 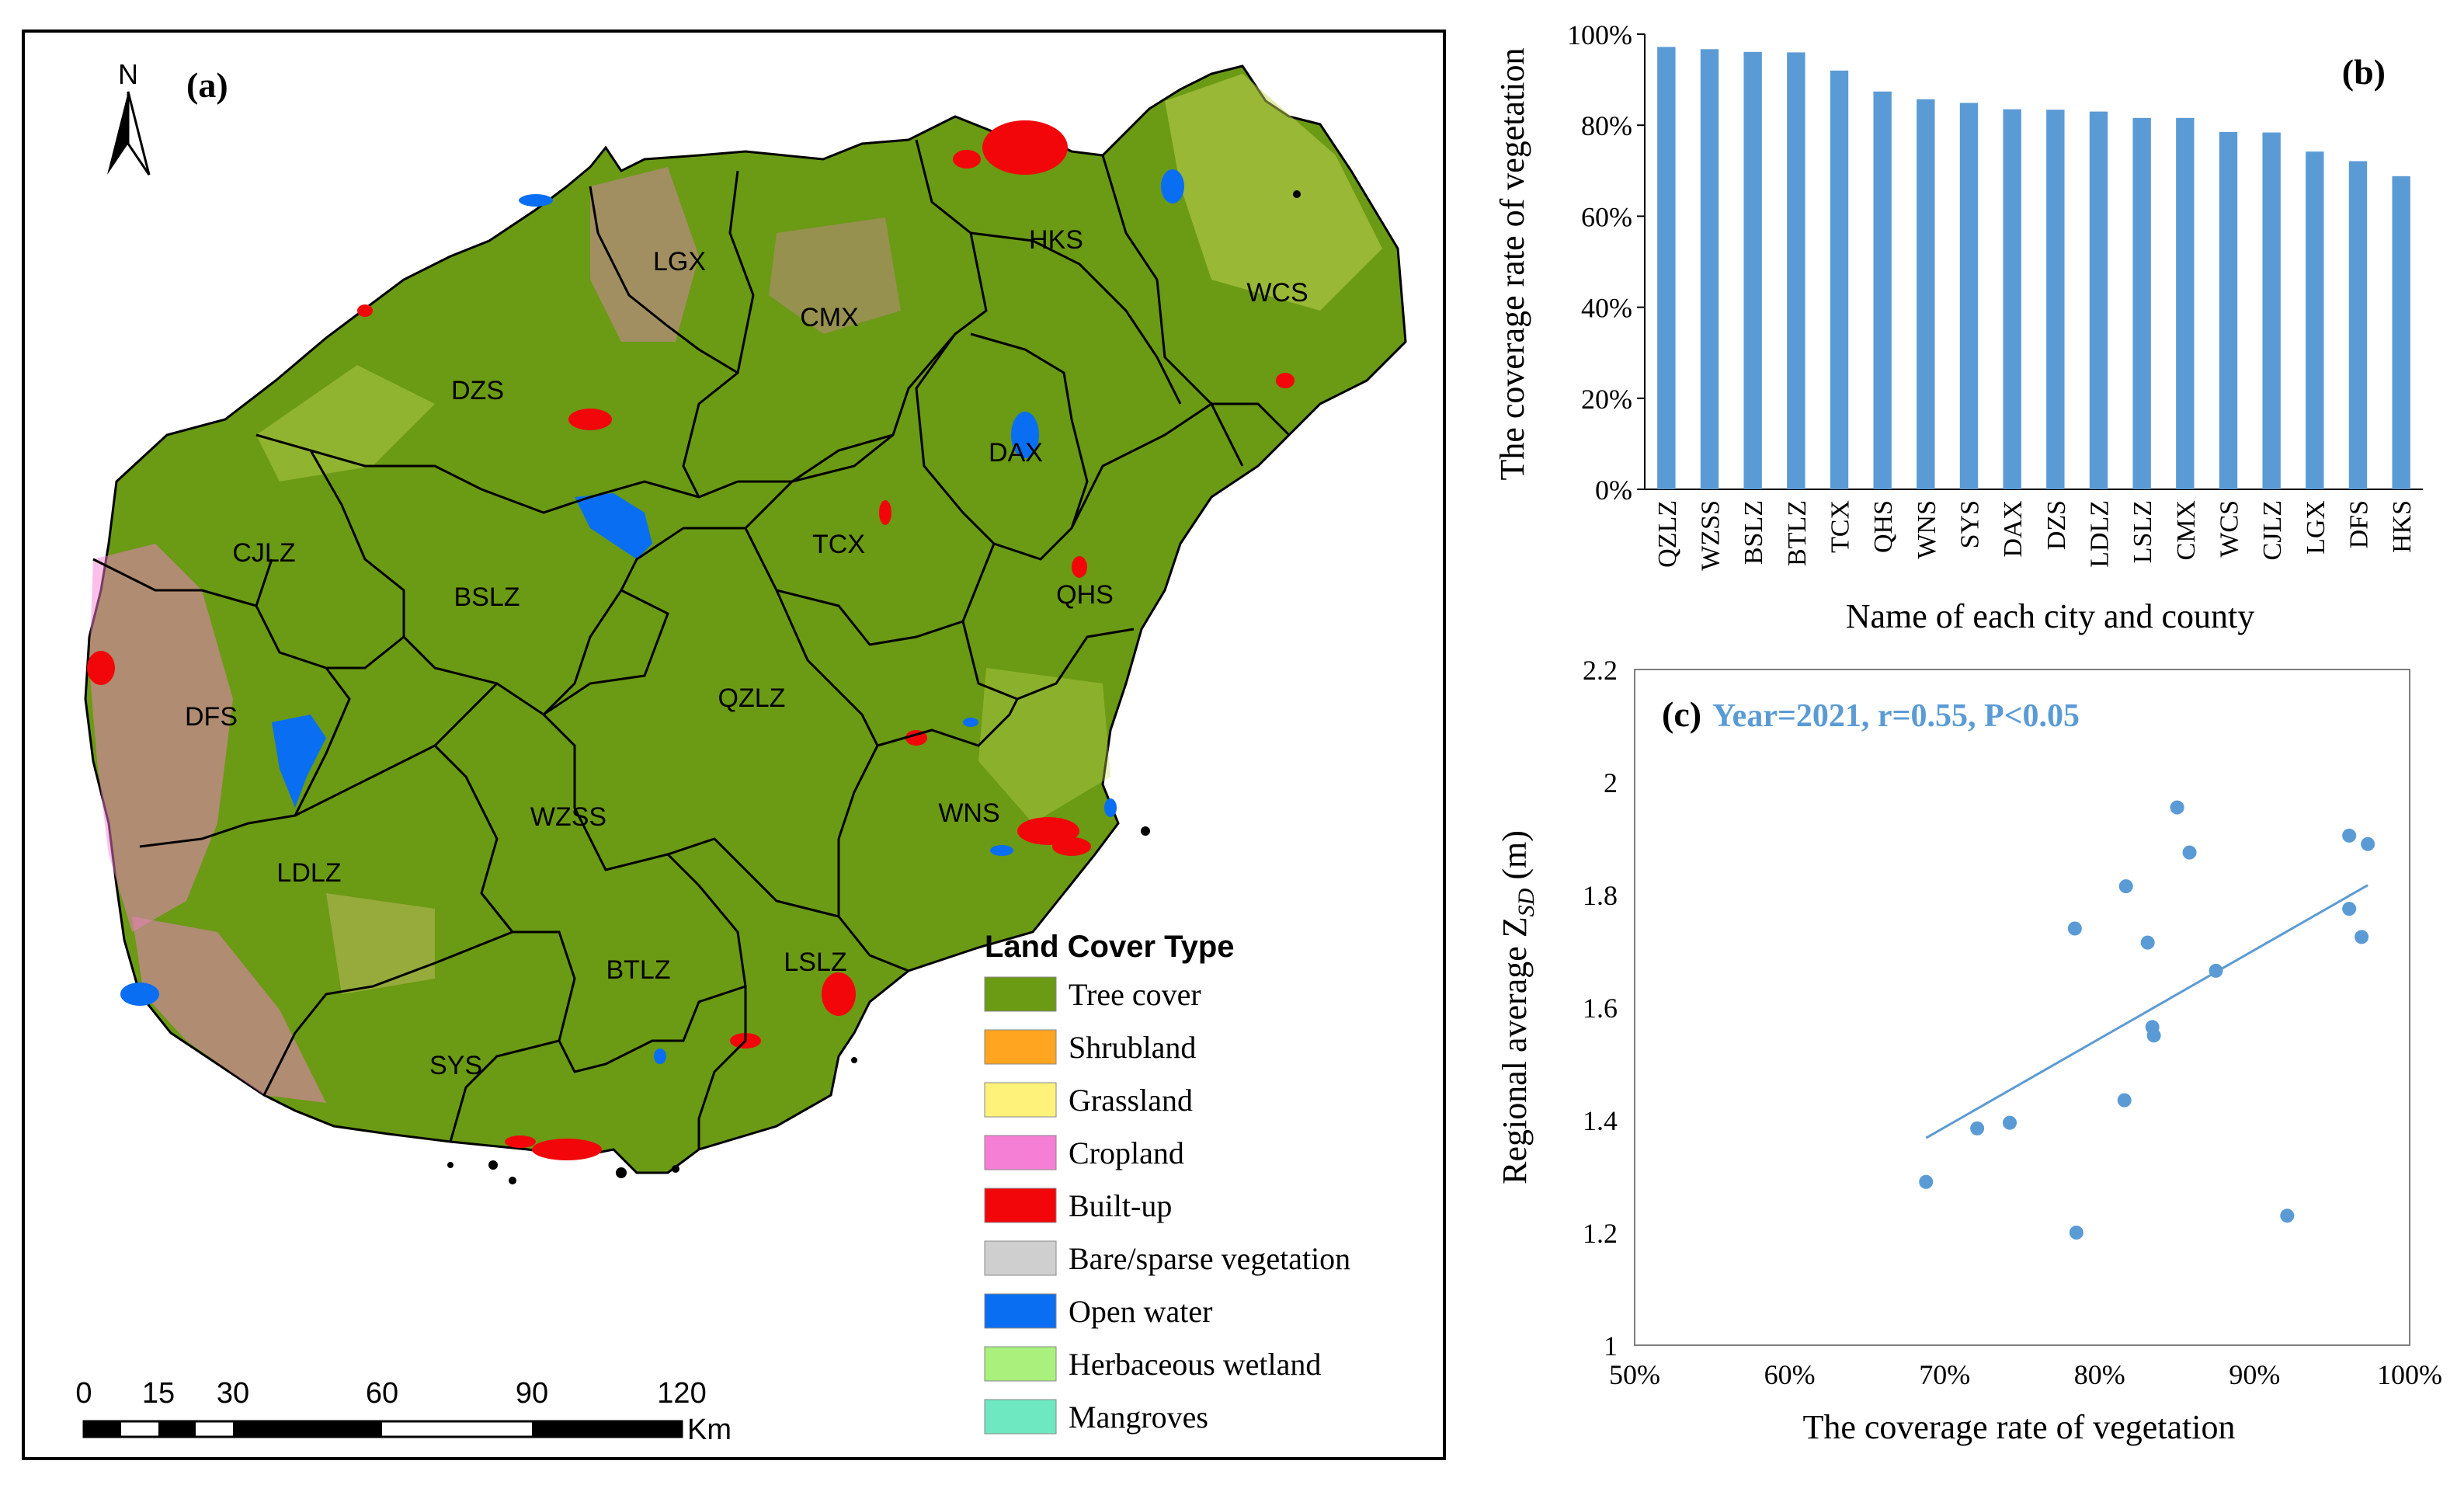 What do you see at coordinates (1601, 670) in the screenshot?
I see `y-tick-label: 2.2` at bounding box center [1601, 670].